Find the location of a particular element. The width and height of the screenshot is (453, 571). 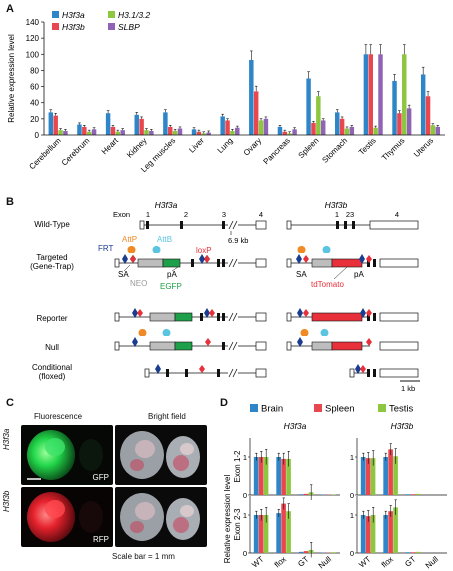

bar-SLBP-Pancreas is located at coordinates (294, 132).